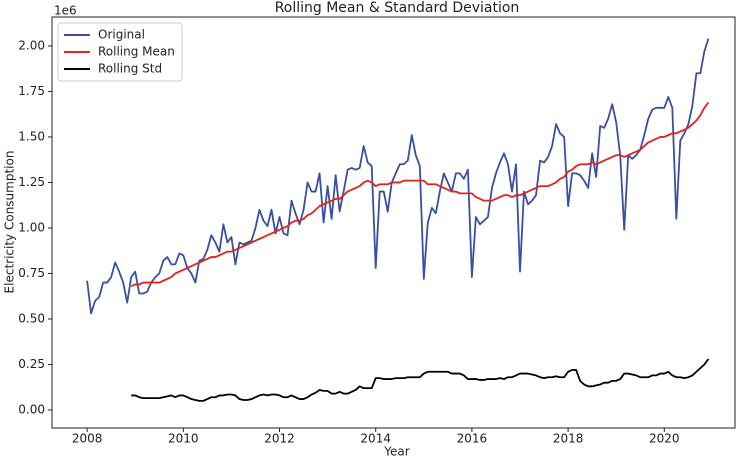 This screenshot has height=465, width=743. Describe the element at coordinates (396, 452) in the screenshot. I see `x-axis-label: Year` at that location.